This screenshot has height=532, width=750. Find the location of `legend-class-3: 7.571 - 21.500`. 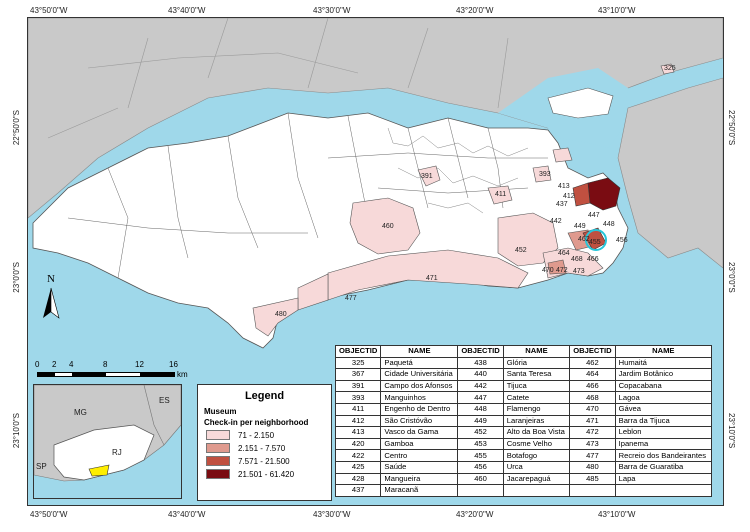

legend-class-3: 7.571 - 21.500 is located at coordinates (268, 461).